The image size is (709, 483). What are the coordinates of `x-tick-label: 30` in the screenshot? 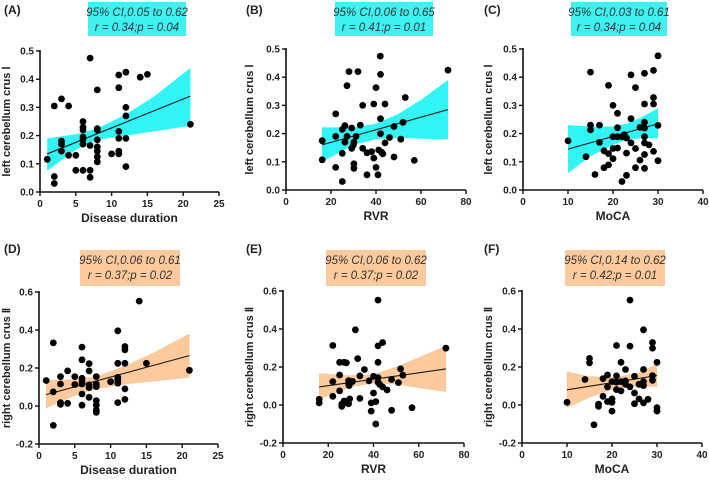 It's located at (657, 455).